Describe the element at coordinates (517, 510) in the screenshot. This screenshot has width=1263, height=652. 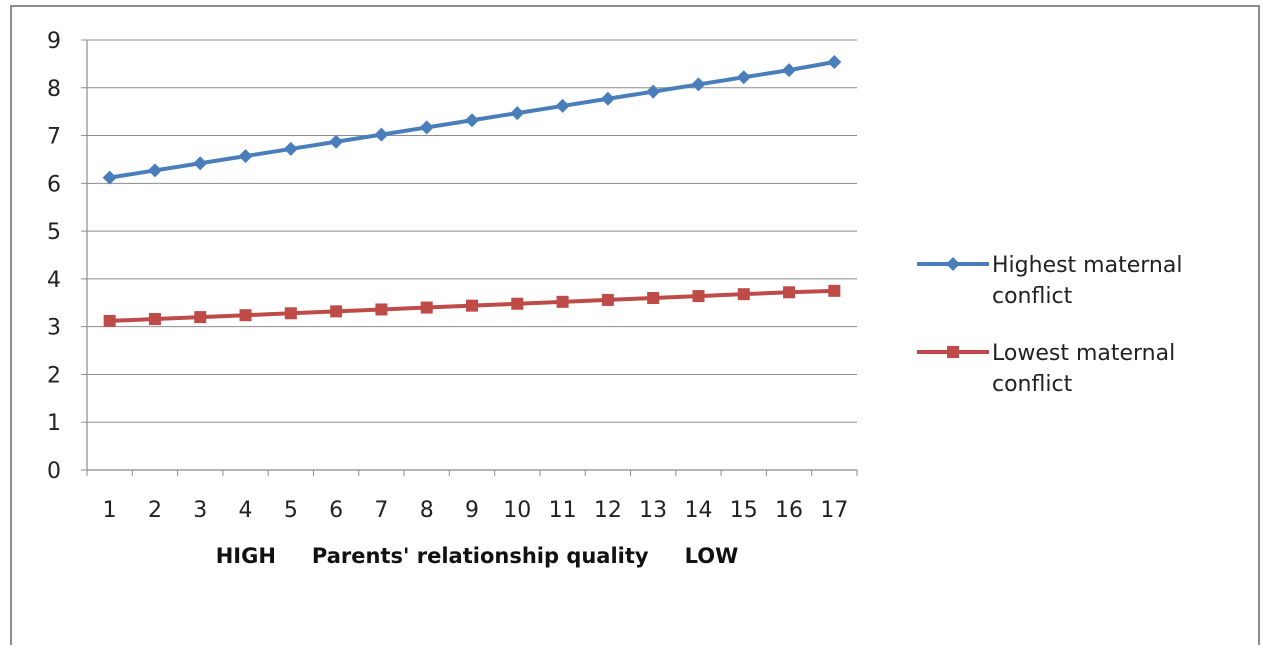
I see `x-tick-label: 10` at that location.